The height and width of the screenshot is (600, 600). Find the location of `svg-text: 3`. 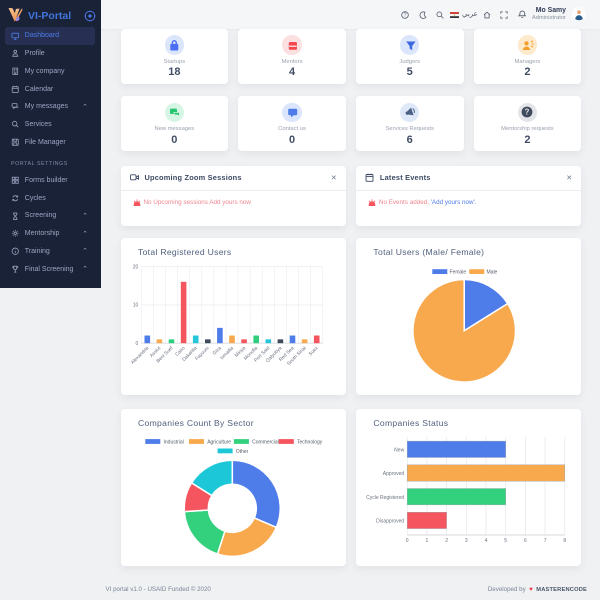

svg-text: 3 is located at coordinates (466, 541).